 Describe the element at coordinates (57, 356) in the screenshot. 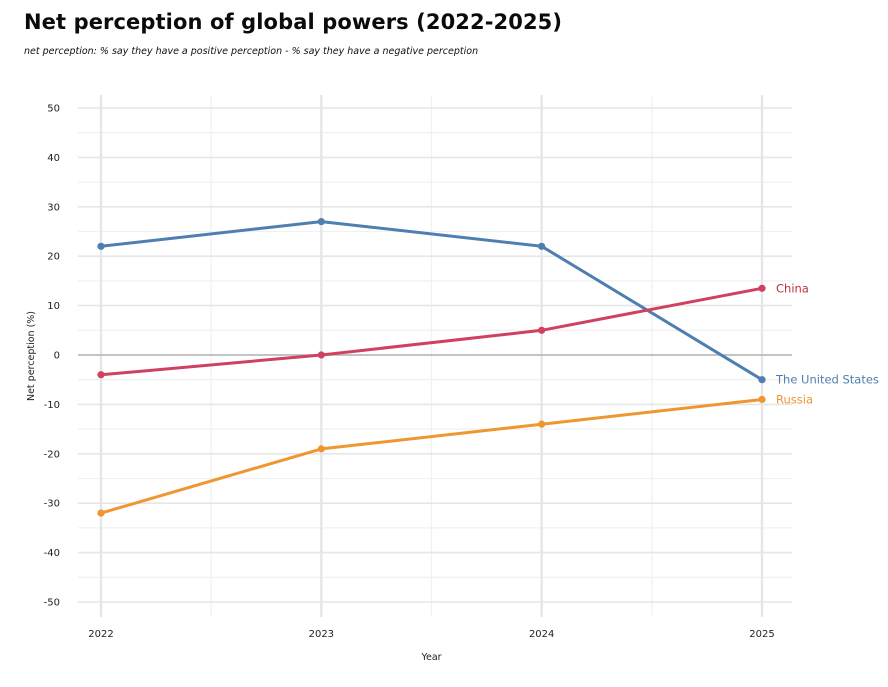

I see `y-tick-label: 0` at that location.